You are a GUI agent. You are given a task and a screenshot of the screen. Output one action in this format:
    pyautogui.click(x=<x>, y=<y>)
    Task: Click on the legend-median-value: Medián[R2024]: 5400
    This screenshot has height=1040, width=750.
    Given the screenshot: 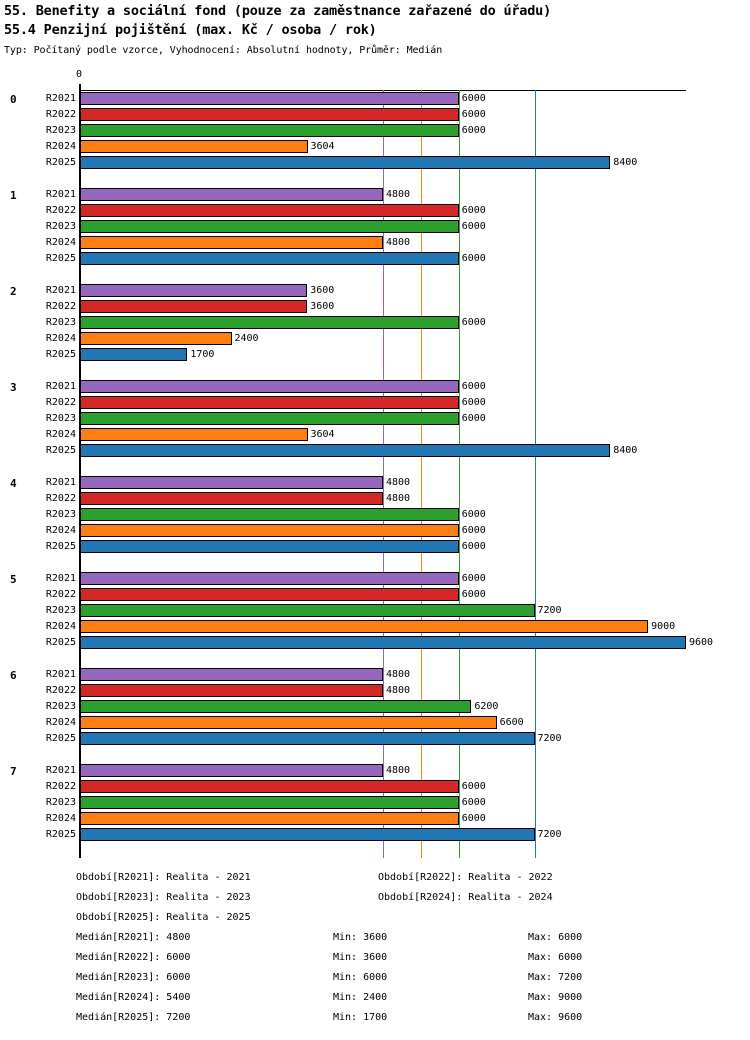 What is the action you would take?
    pyautogui.click(x=133, y=997)
    